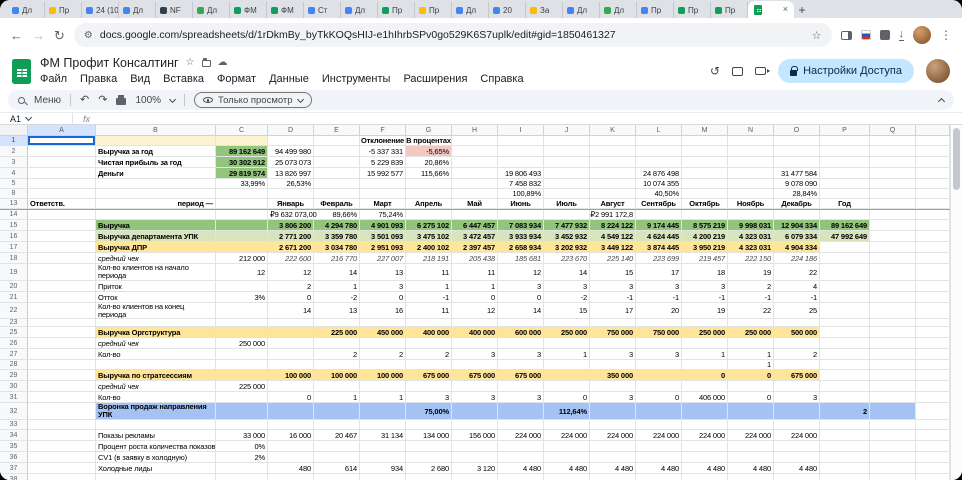 Image resolution: width=962 pixels, height=480 pixels. What do you see at coordinates (751, 272) in the screenshot?
I see `cell: 19` at bounding box center [751, 272].